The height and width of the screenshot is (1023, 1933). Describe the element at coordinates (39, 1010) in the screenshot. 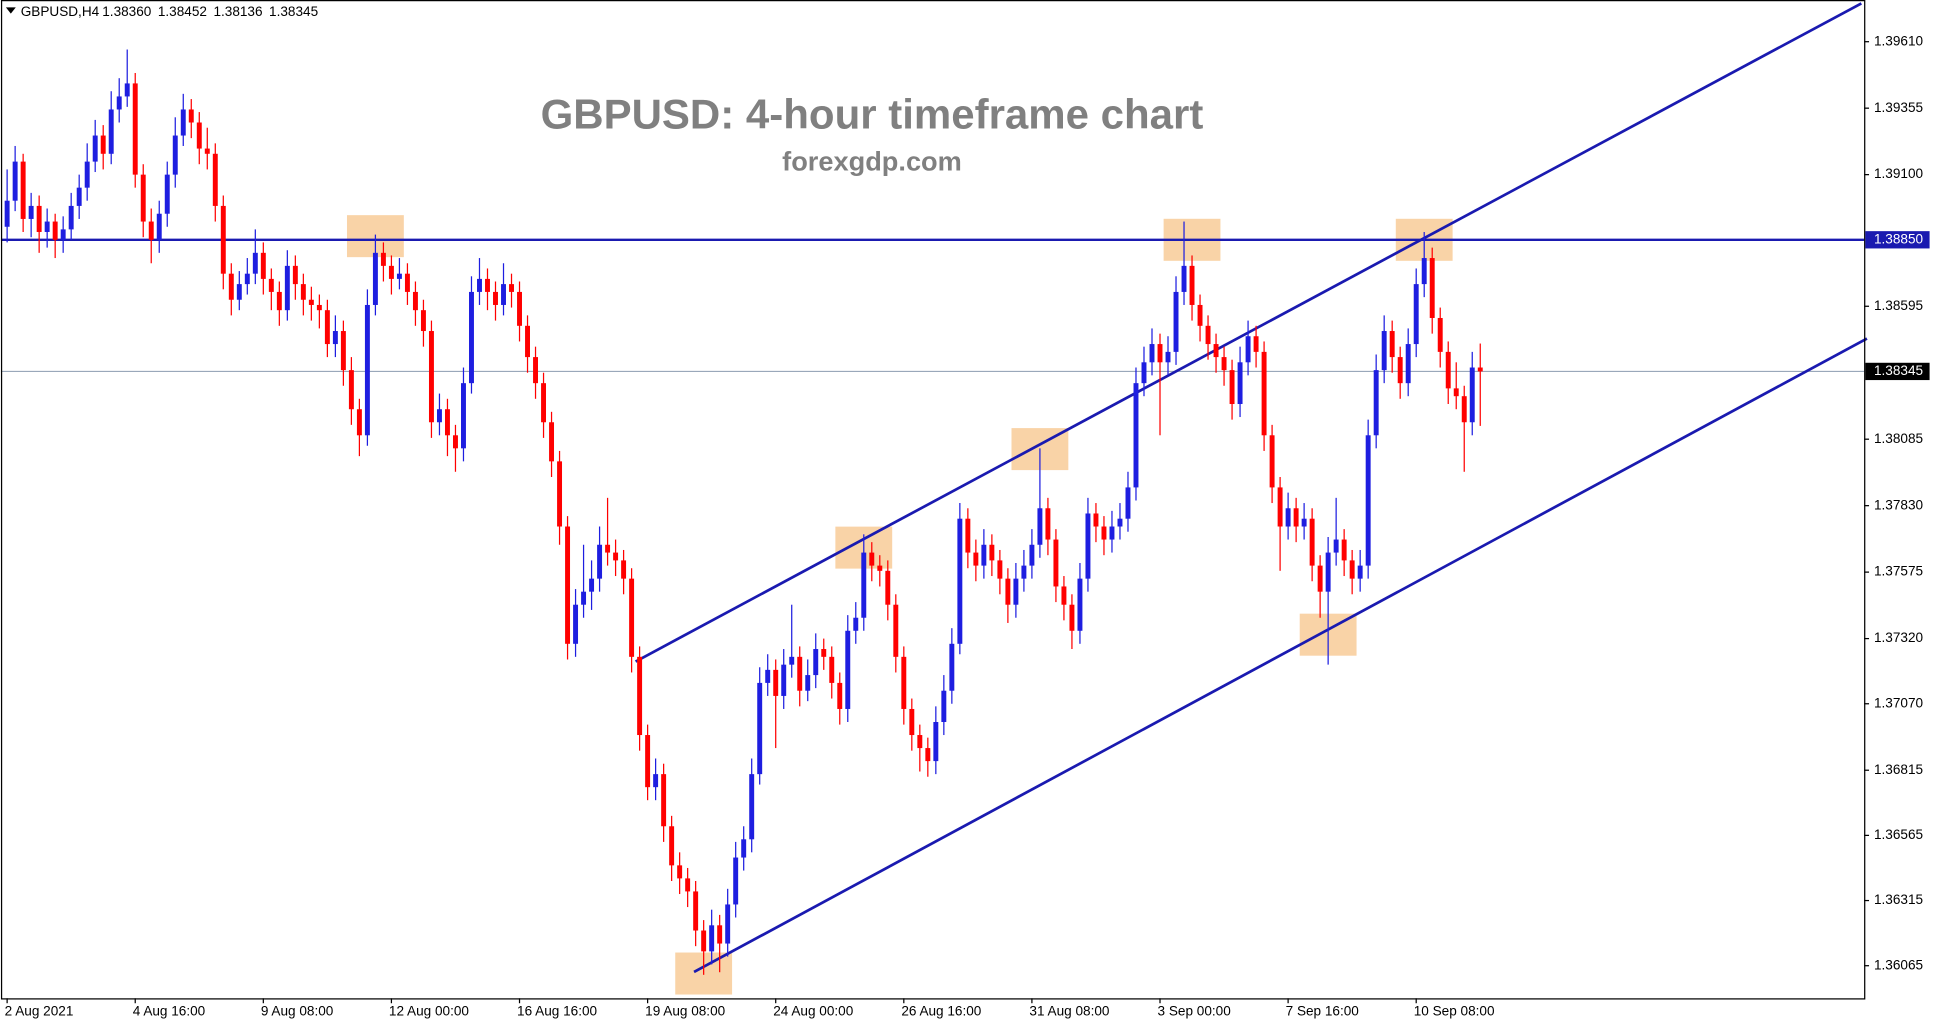

I see `x-tick-label: 2 Aug 2021` at that location.